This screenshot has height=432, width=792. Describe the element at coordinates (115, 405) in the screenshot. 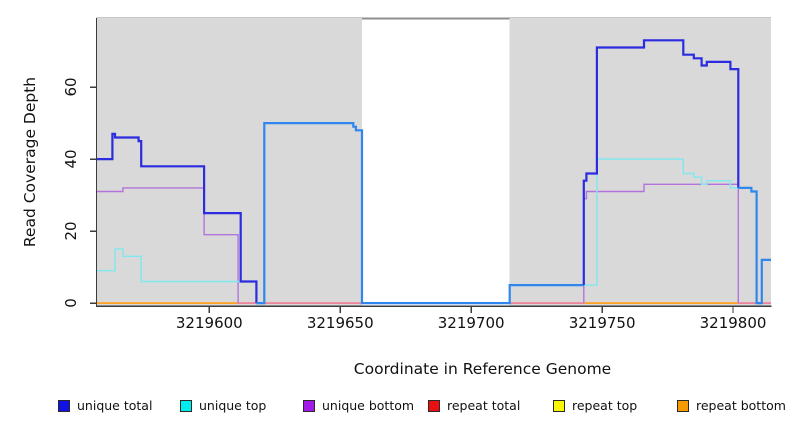

I see `legend-label: unique total` at that location.